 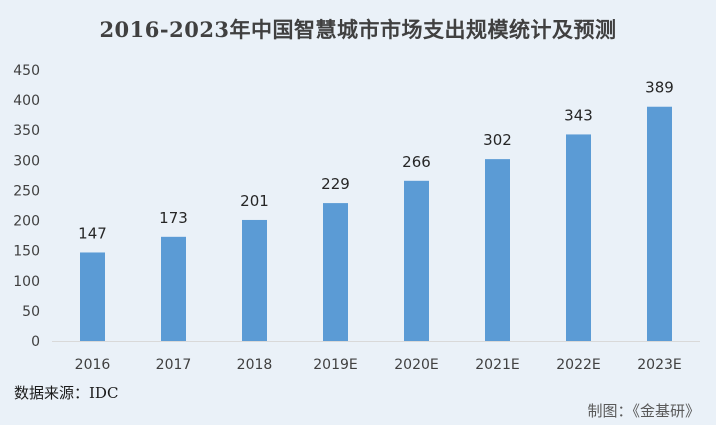 I want to click on data-label: 201, so click(x=254, y=201).